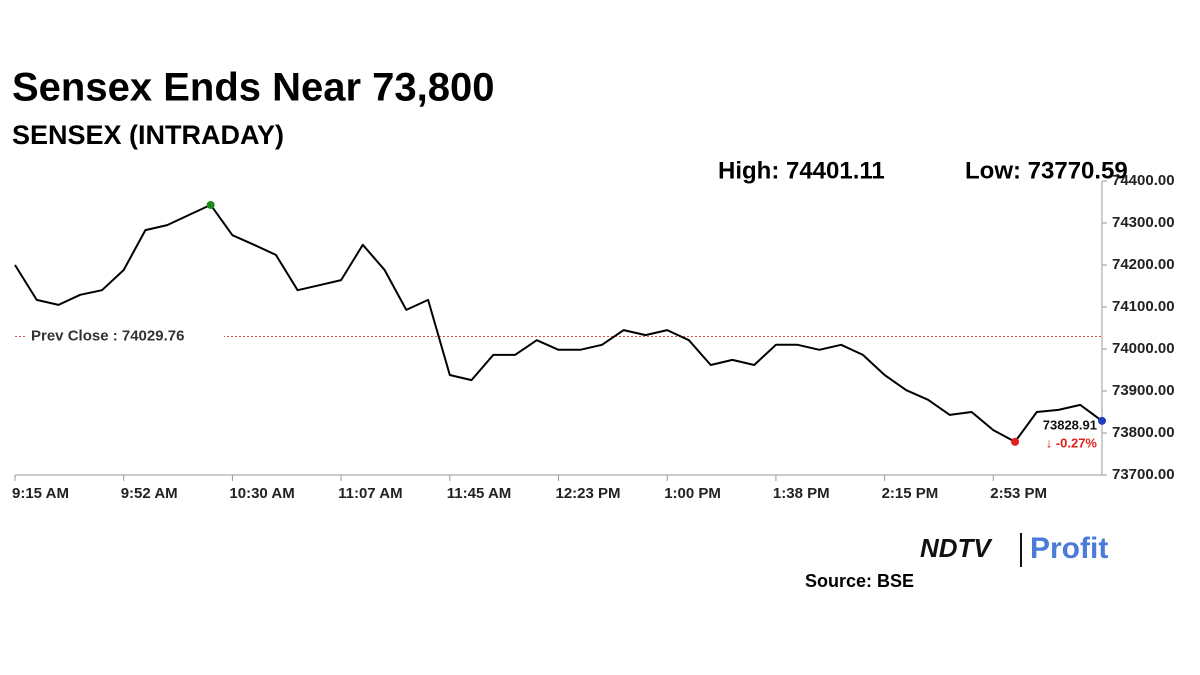 The image size is (1200, 675). Describe the element at coordinates (1143, 474) in the screenshot. I see `y-tick-label: 73700.00` at that location.